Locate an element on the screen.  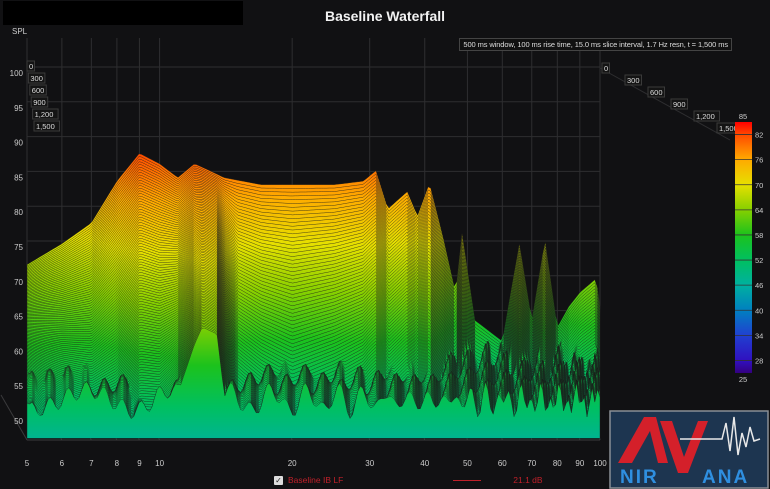
svg-text: ANA is located at coordinates (725, 477).